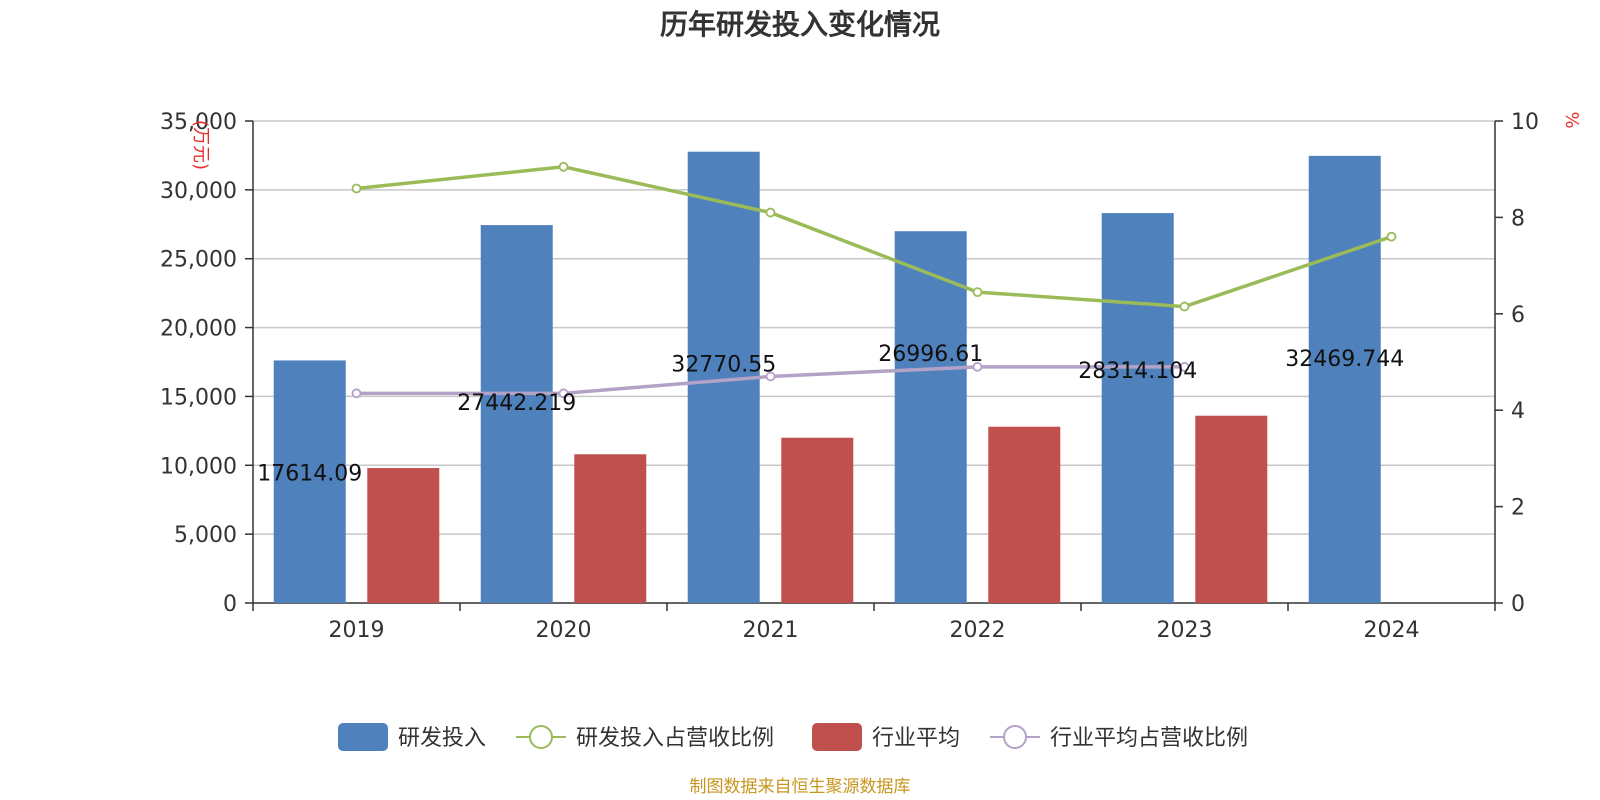 Image resolution: width=1600 pixels, height=800 pixels. I want to click on rd-investment-value-label: 32770.55, so click(723, 365).